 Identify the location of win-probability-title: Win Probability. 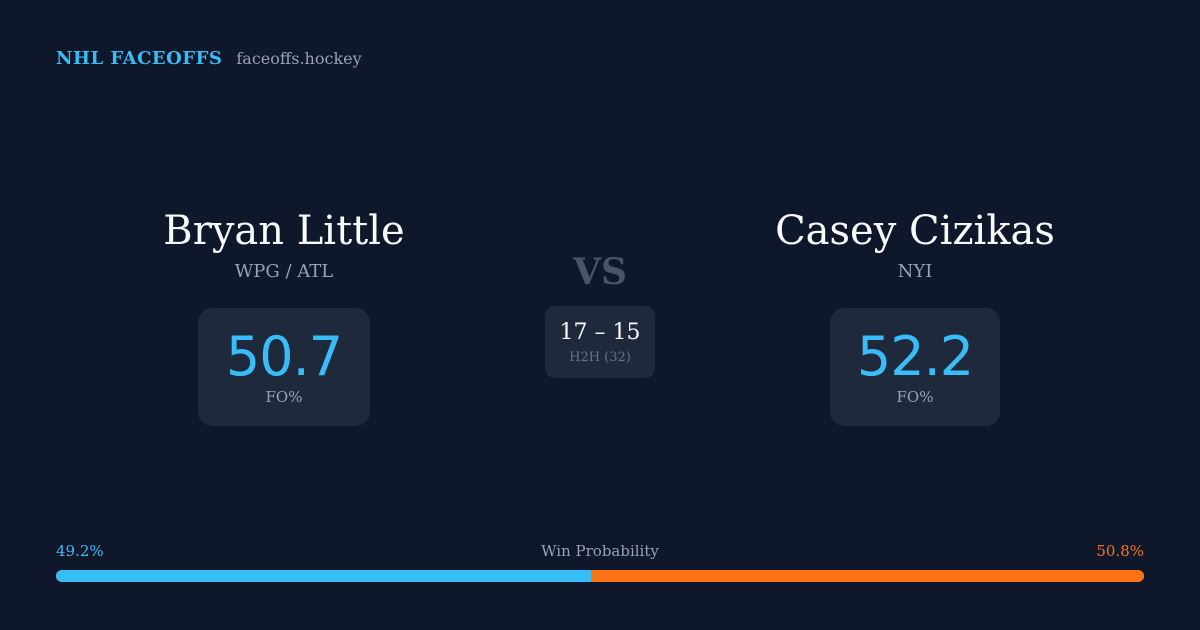
(600, 551).